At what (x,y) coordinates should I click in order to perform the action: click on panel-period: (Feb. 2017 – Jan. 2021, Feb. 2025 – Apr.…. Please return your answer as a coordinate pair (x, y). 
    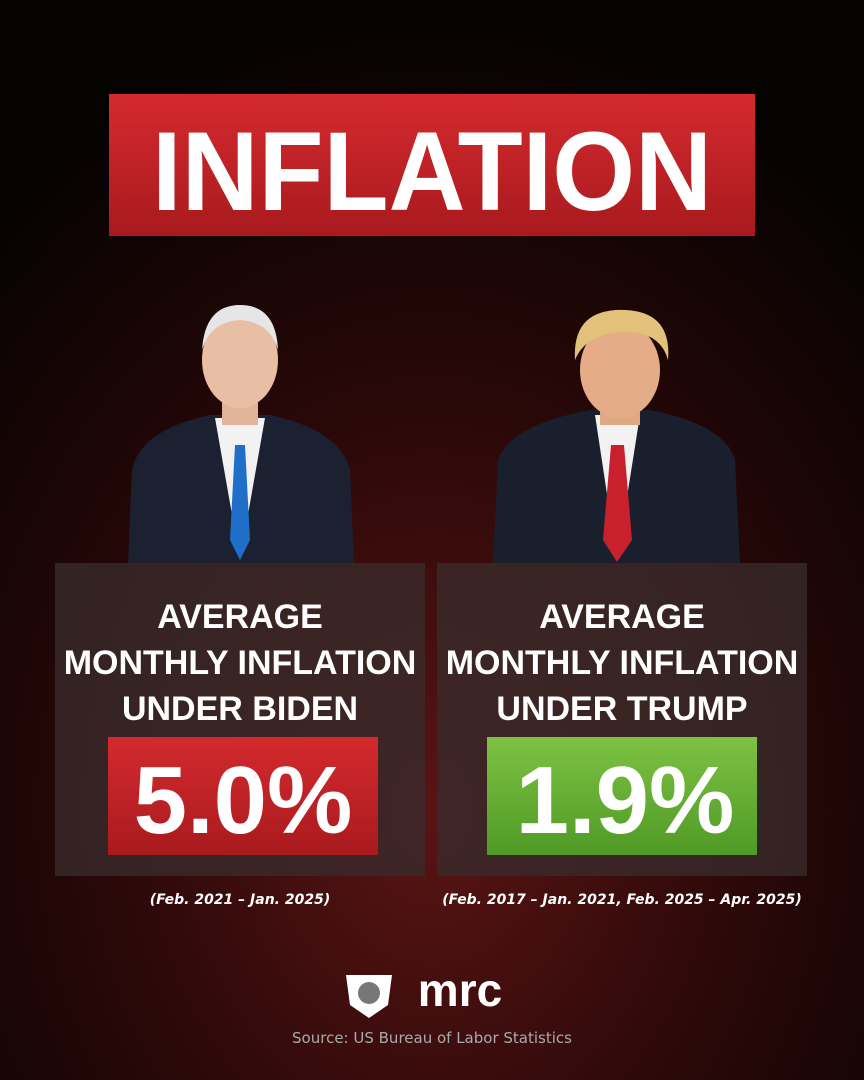
    Looking at the image, I should click on (622, 900).